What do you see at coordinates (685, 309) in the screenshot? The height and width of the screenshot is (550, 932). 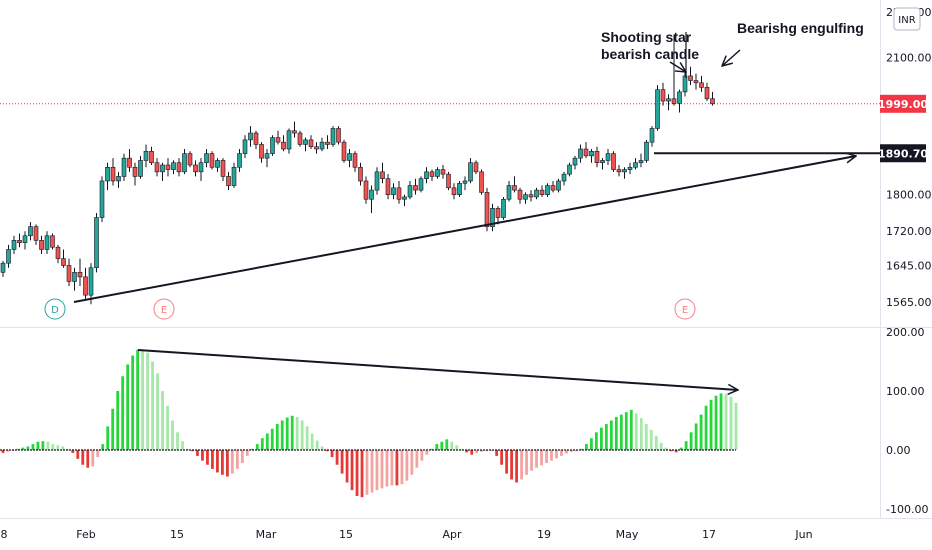 I see `event-marker-earnings-2: E` at bounding box center [685, 309].